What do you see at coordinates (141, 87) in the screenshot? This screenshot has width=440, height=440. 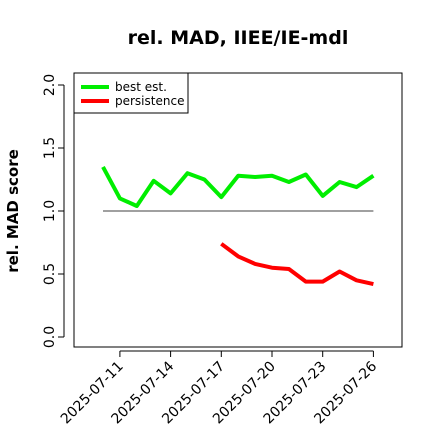 I see `legend-label-best-est: best est.` at bounding box center [141, 87].